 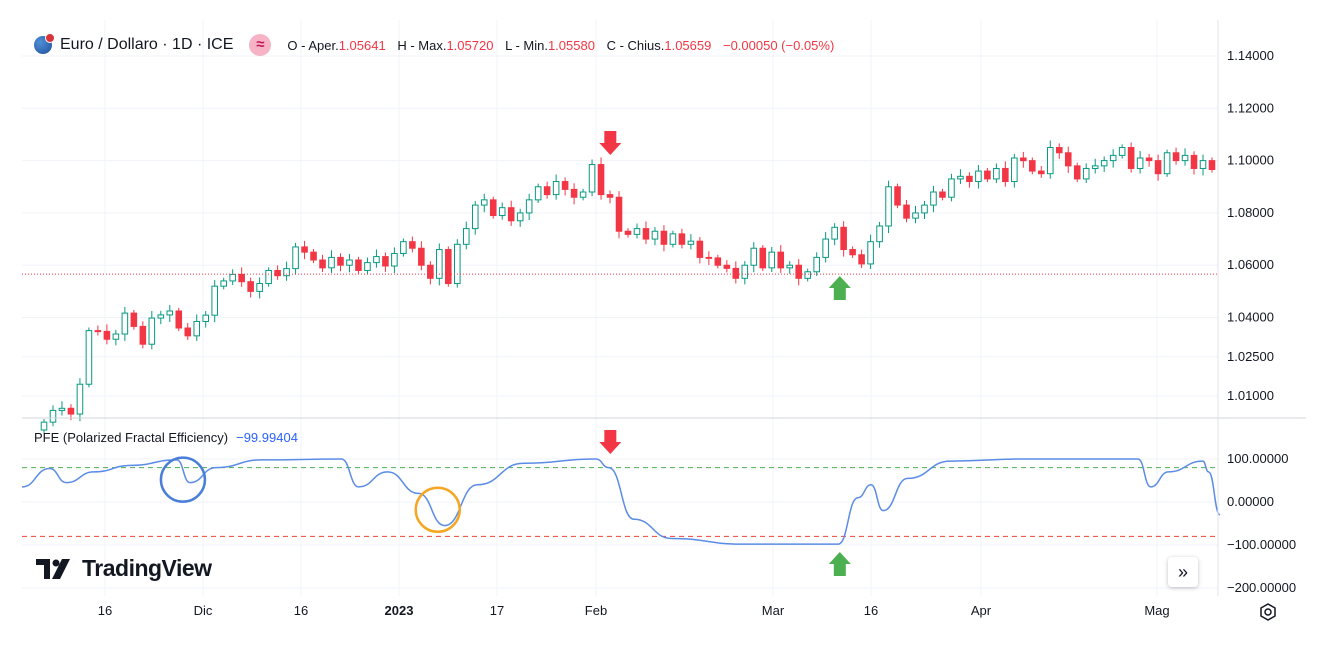 What do you see at coordinates (981, 610) in the screenshot?
I see `time-tick-label: Apr` at bounding box center [981, 610].